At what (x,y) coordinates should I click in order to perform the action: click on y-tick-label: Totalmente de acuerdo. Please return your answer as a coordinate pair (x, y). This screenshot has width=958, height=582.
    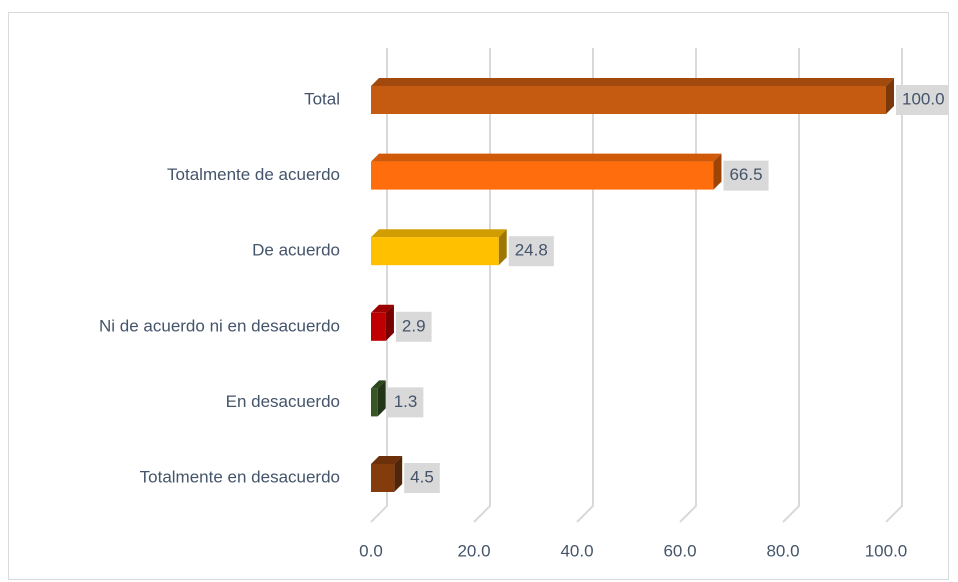
    Looking at the image, I should click on (253, 174).